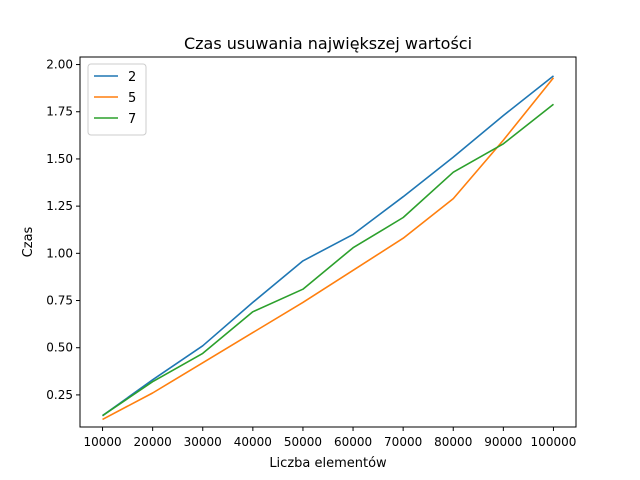 The width and height of the screenshot is (640, 480). Describe the element at coordinates (328, 463) in the screenshot. I see `x-axis-label: Liczba elementów` at that location.